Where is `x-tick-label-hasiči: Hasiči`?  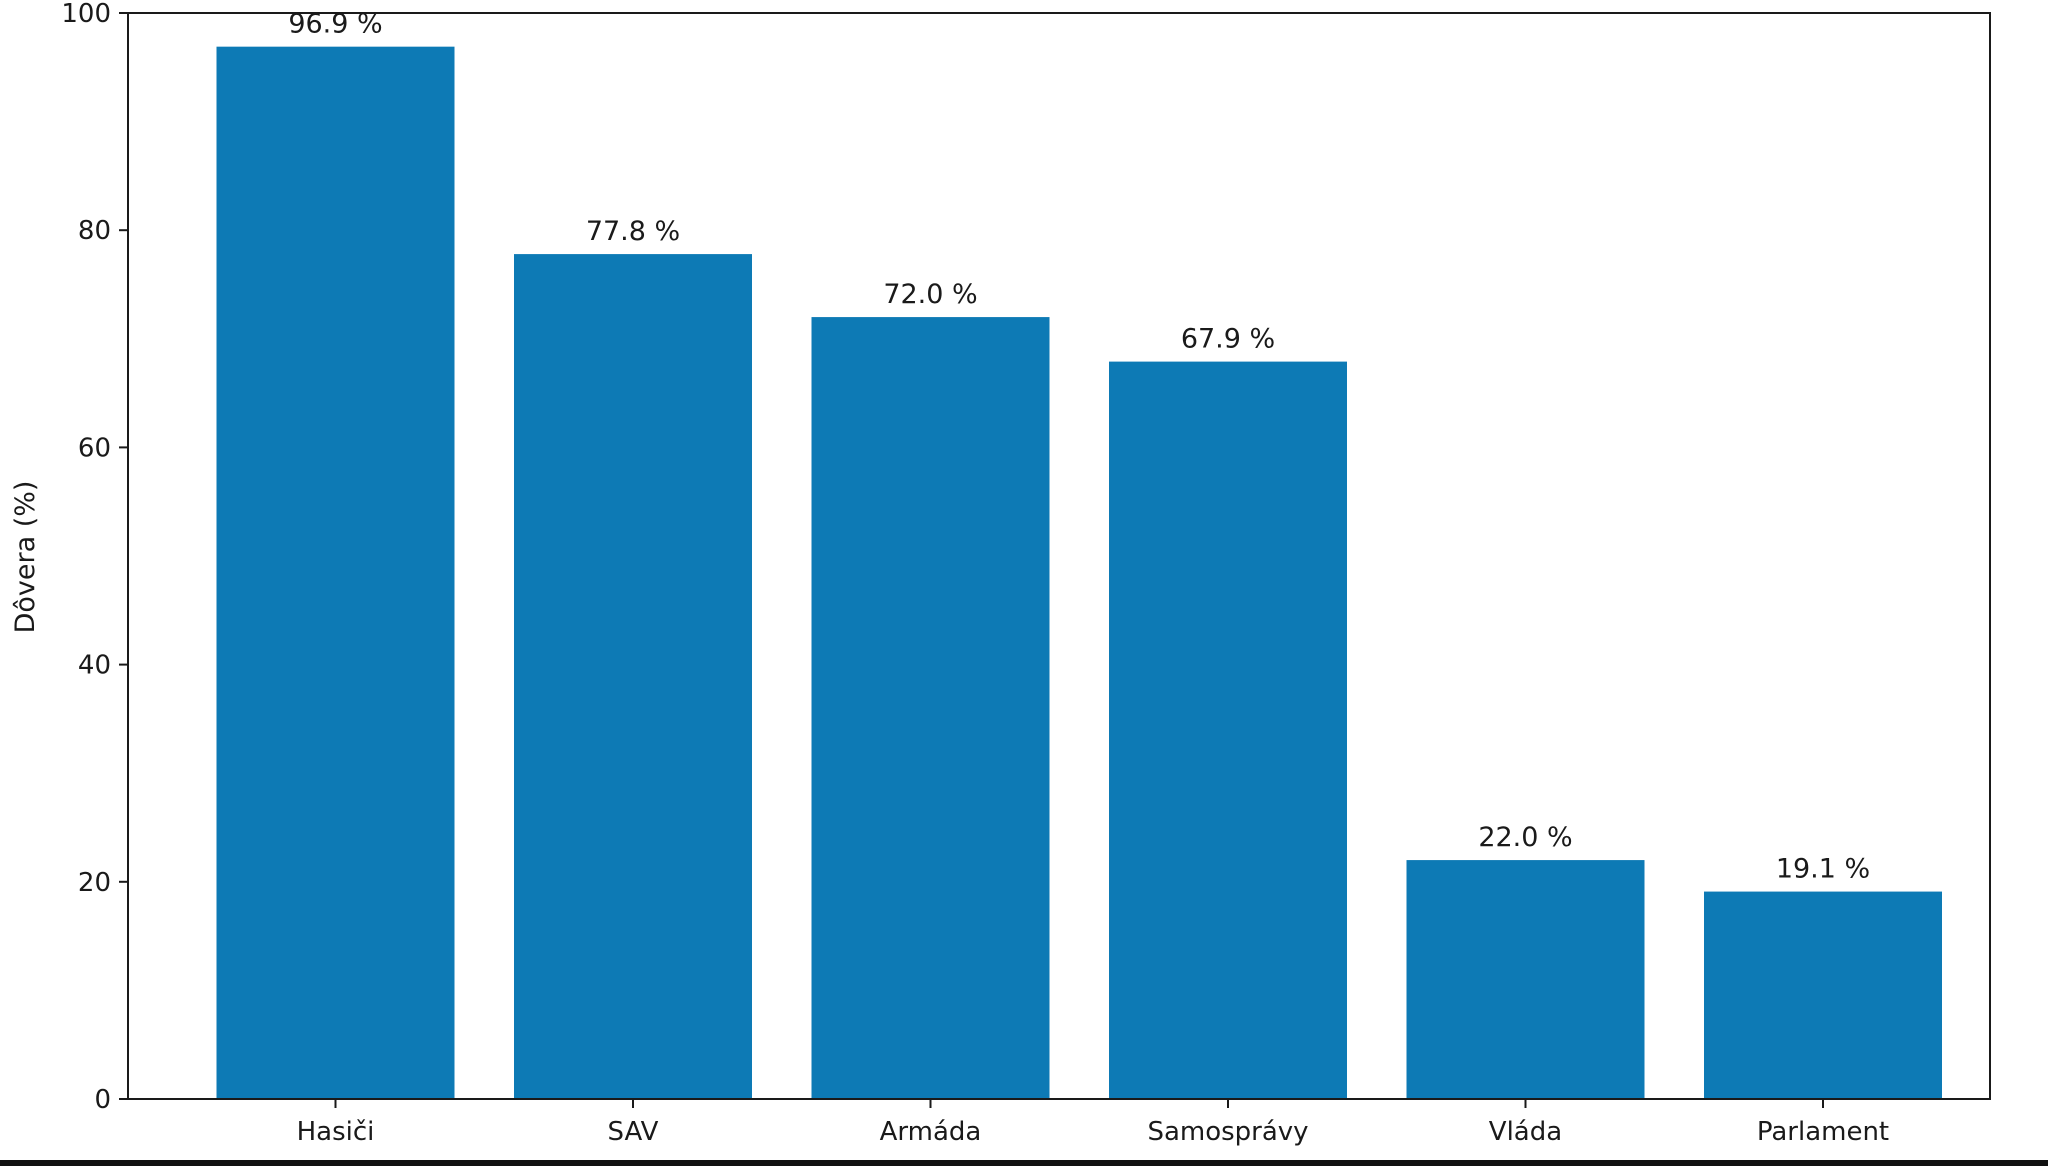 x-tick-label-hasiči: Hasiči is located at coordinates (336, 1132).